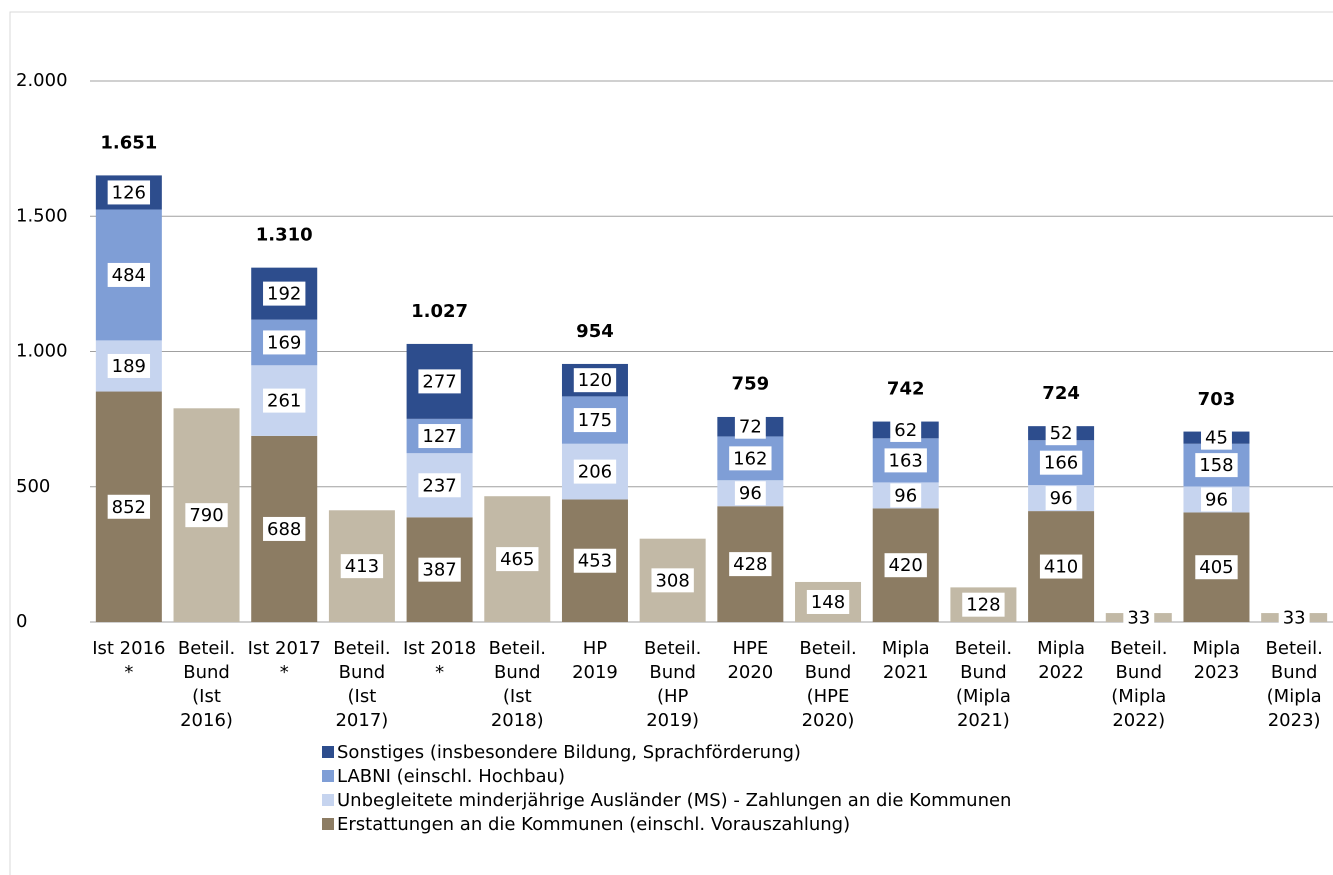 Image resolution: width=1333 pixels, height=875 pixels. I want to click on x-tick-label: 2019), so click(672, 720).